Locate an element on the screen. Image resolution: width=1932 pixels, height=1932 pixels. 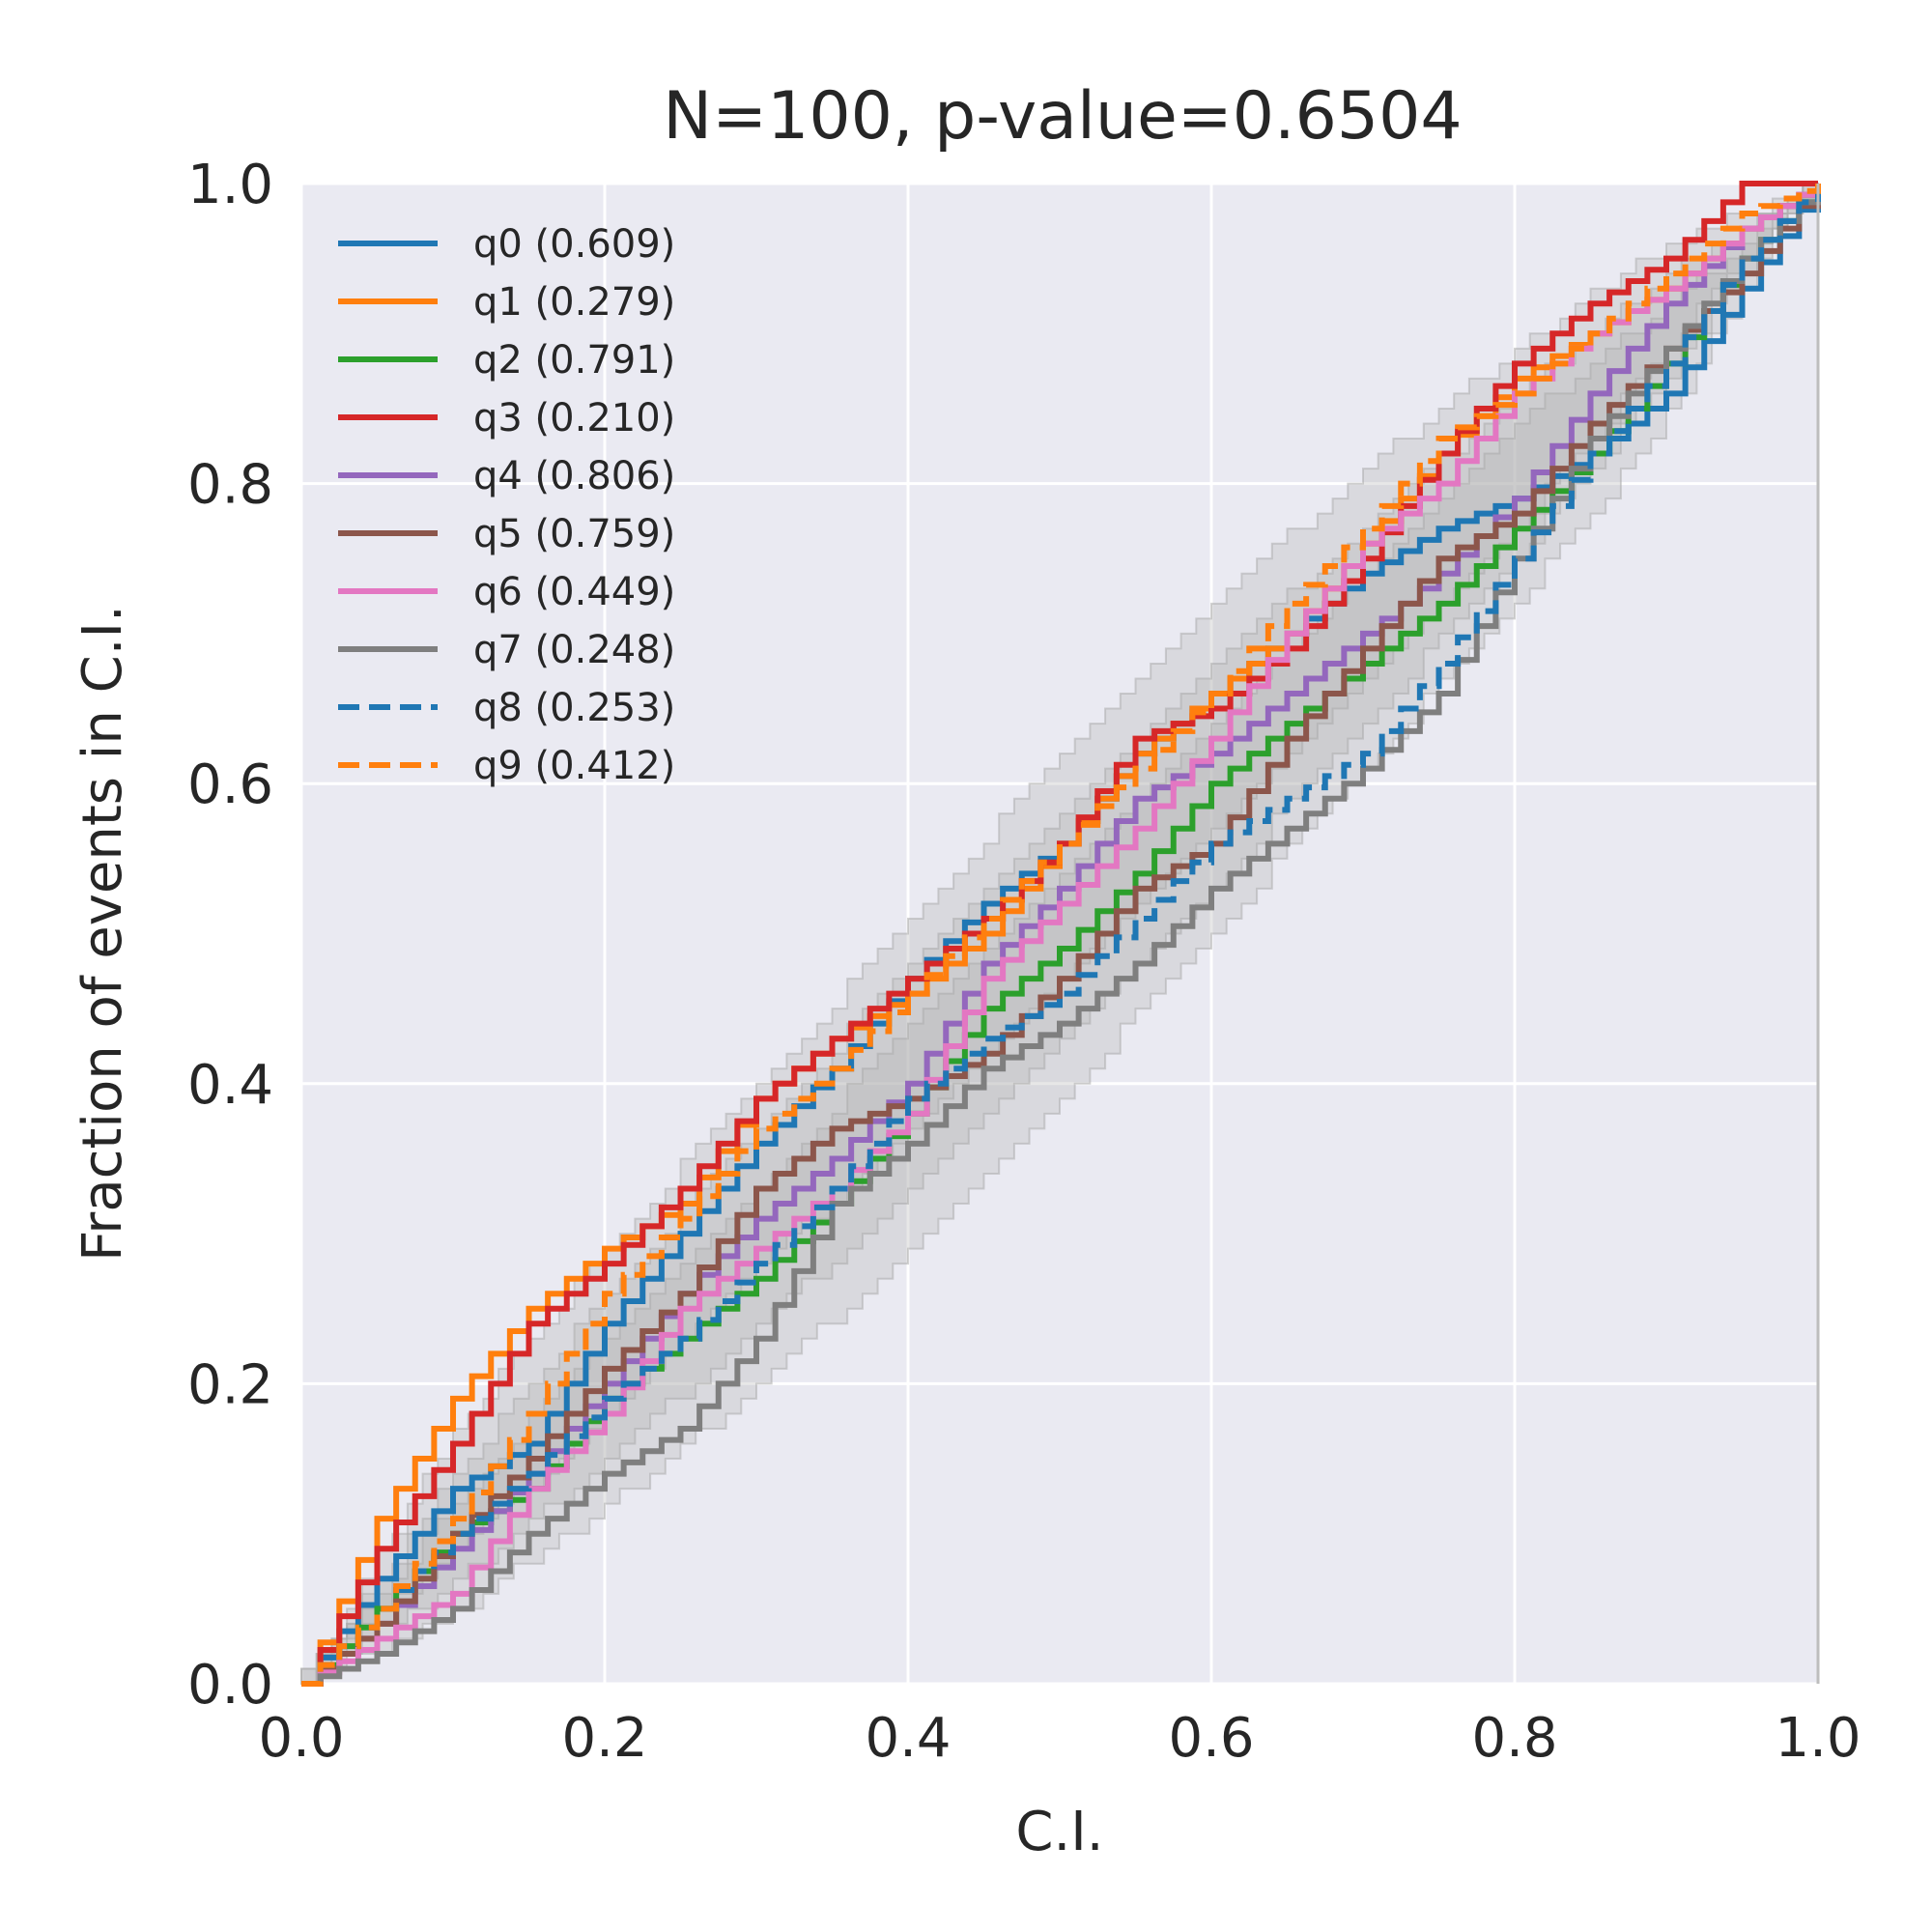
legend-label: q1 (0.279) is located at coordinates (574, 302).